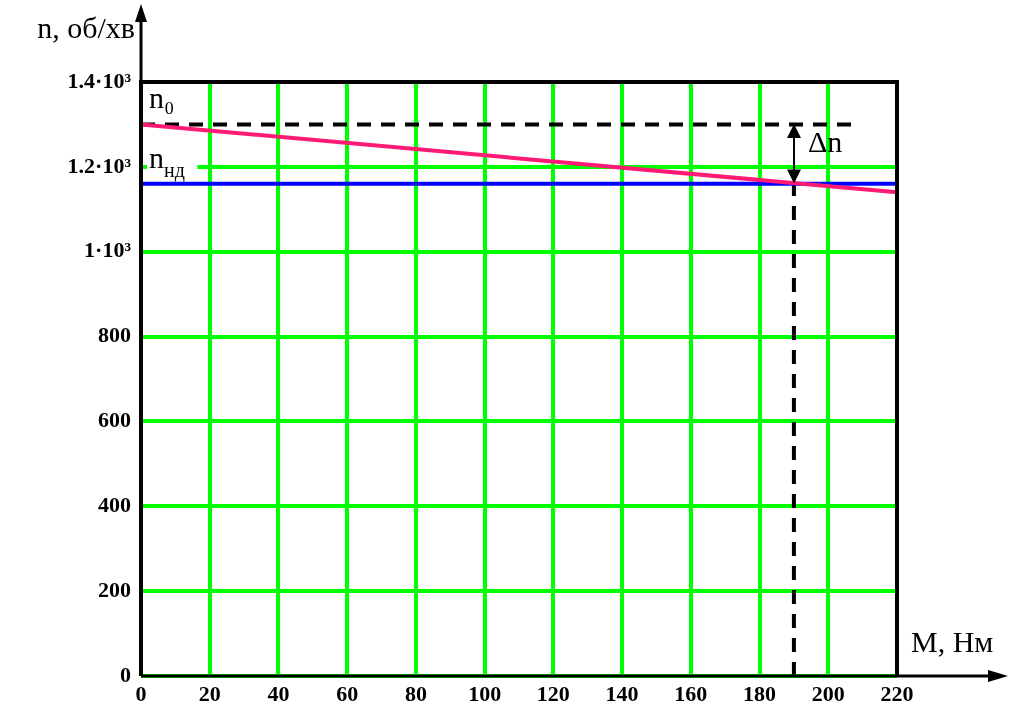 The image size is (1014, 718). I want to click on x-axis-title: M, Нм, so click(952, 641).